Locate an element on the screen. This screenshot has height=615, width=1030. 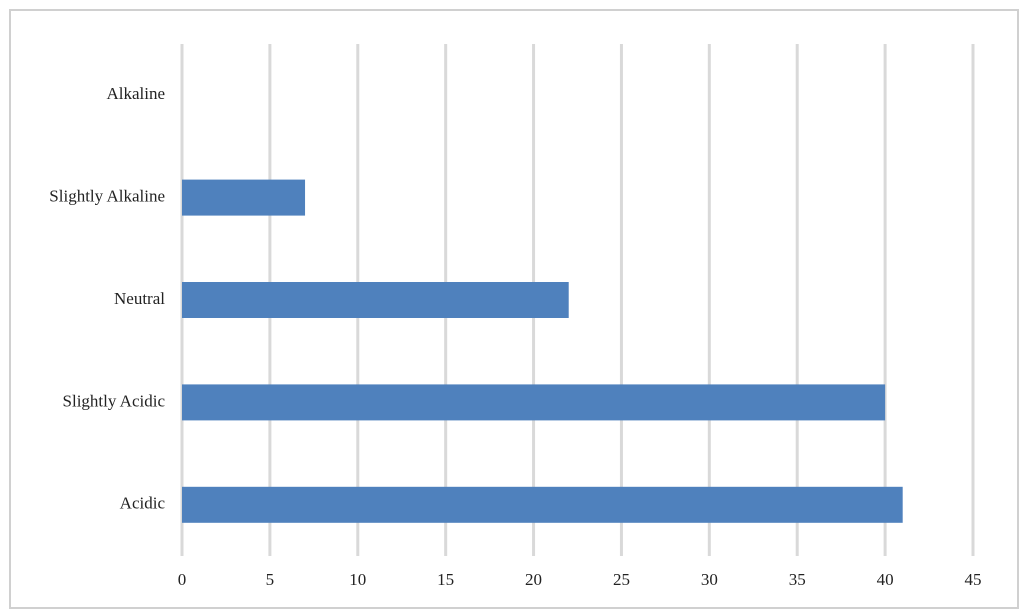
x-tick-label: 35 is located at coordinates (797, 579).